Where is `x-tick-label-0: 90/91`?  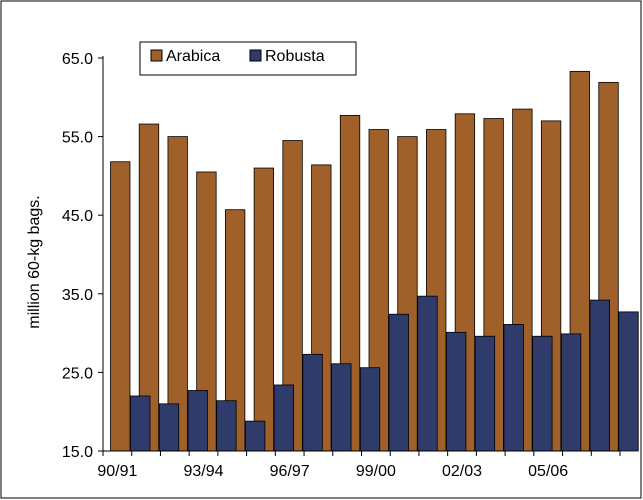
x-tick-label-0: 90/91 is located at coordinates (117, 471).